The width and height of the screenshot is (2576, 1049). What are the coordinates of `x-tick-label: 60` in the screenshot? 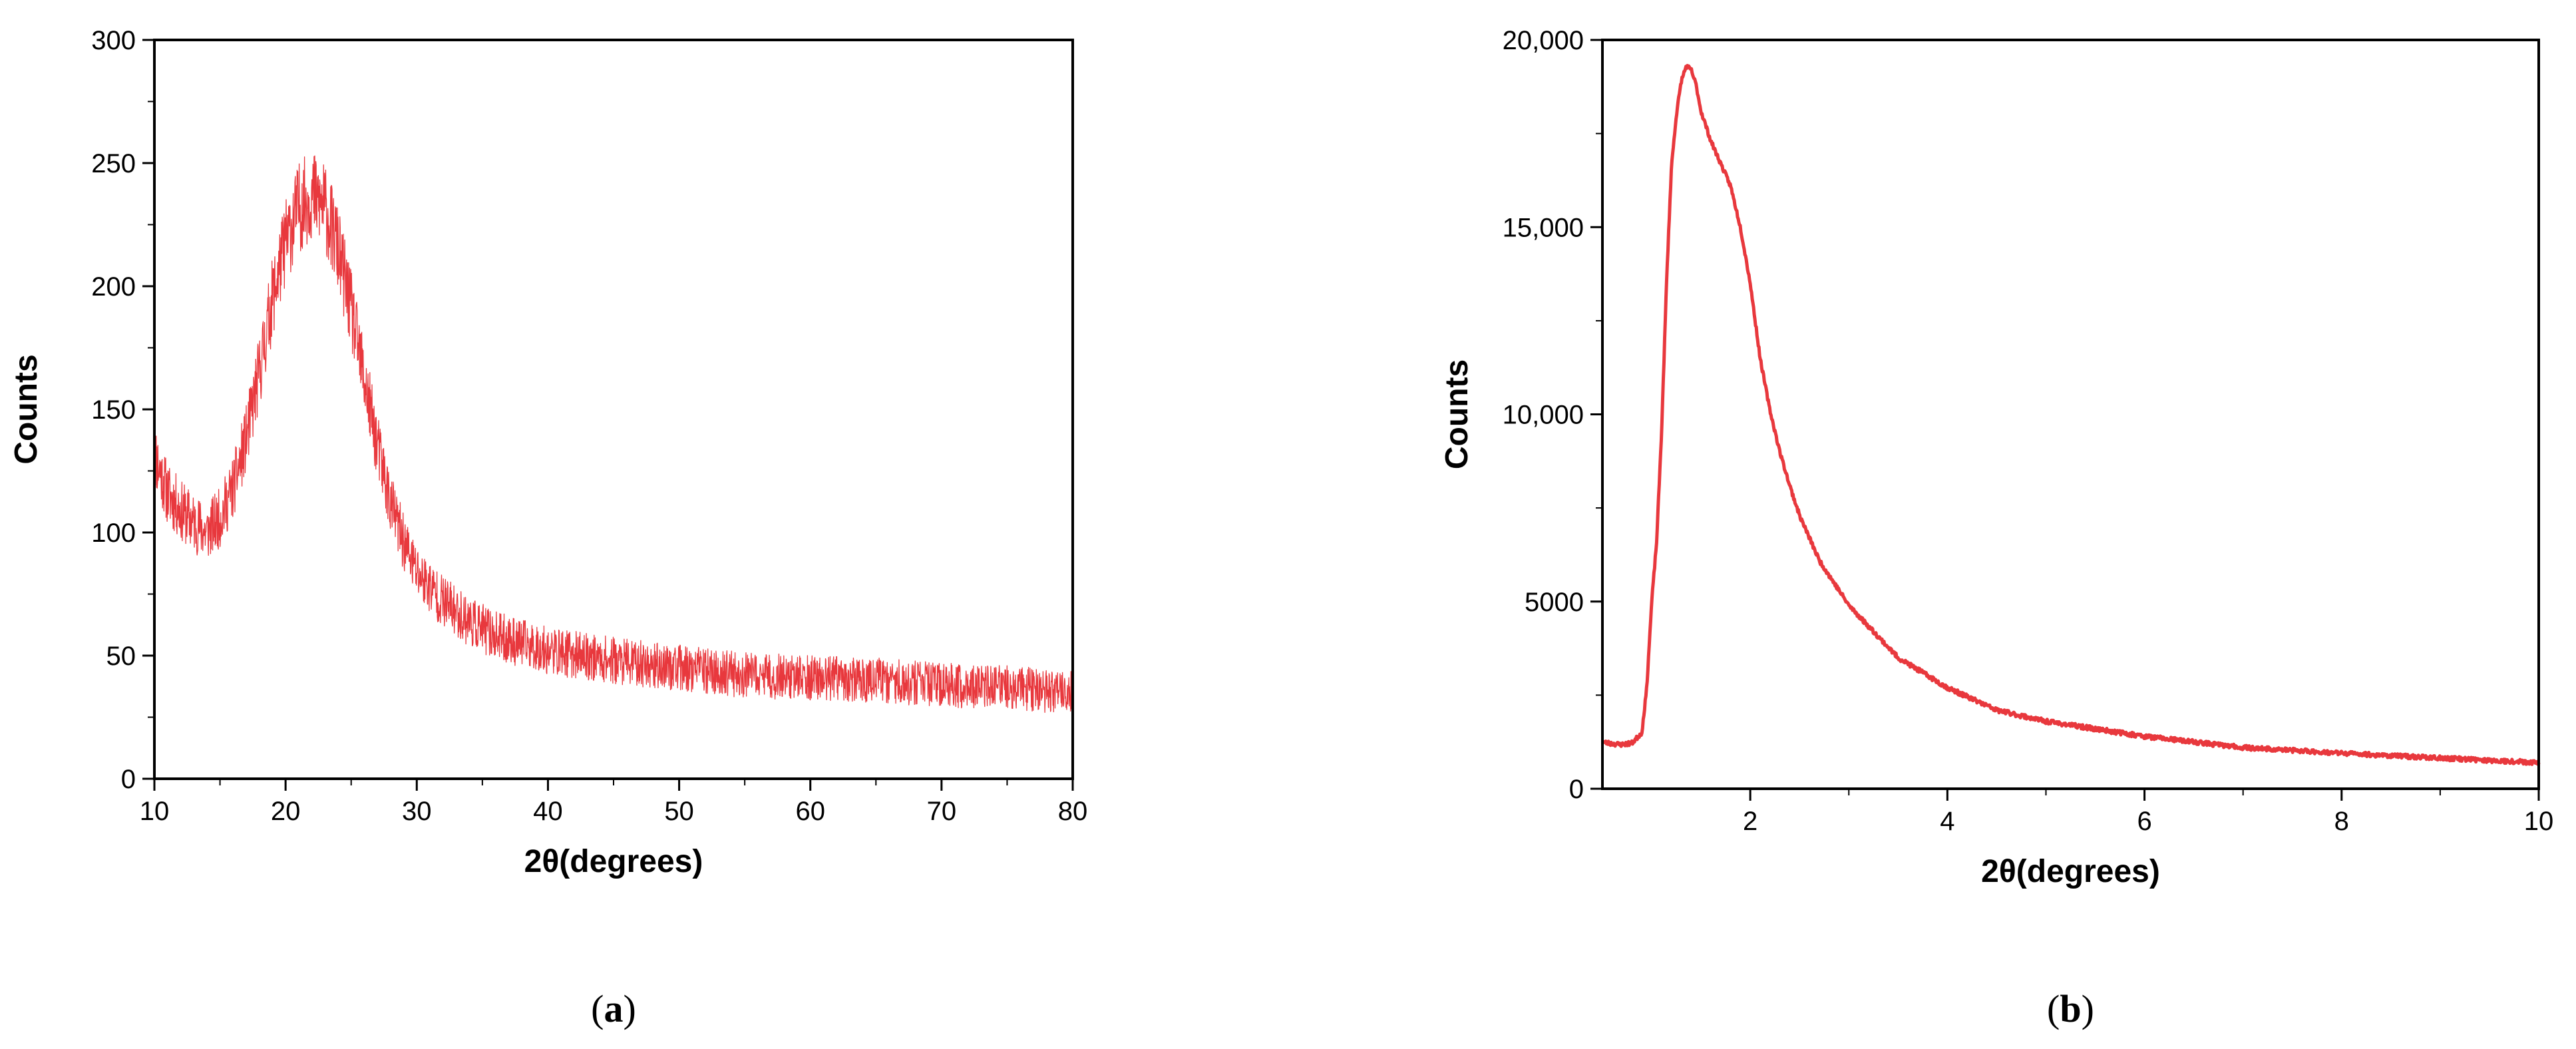 It's located at (810, 811).